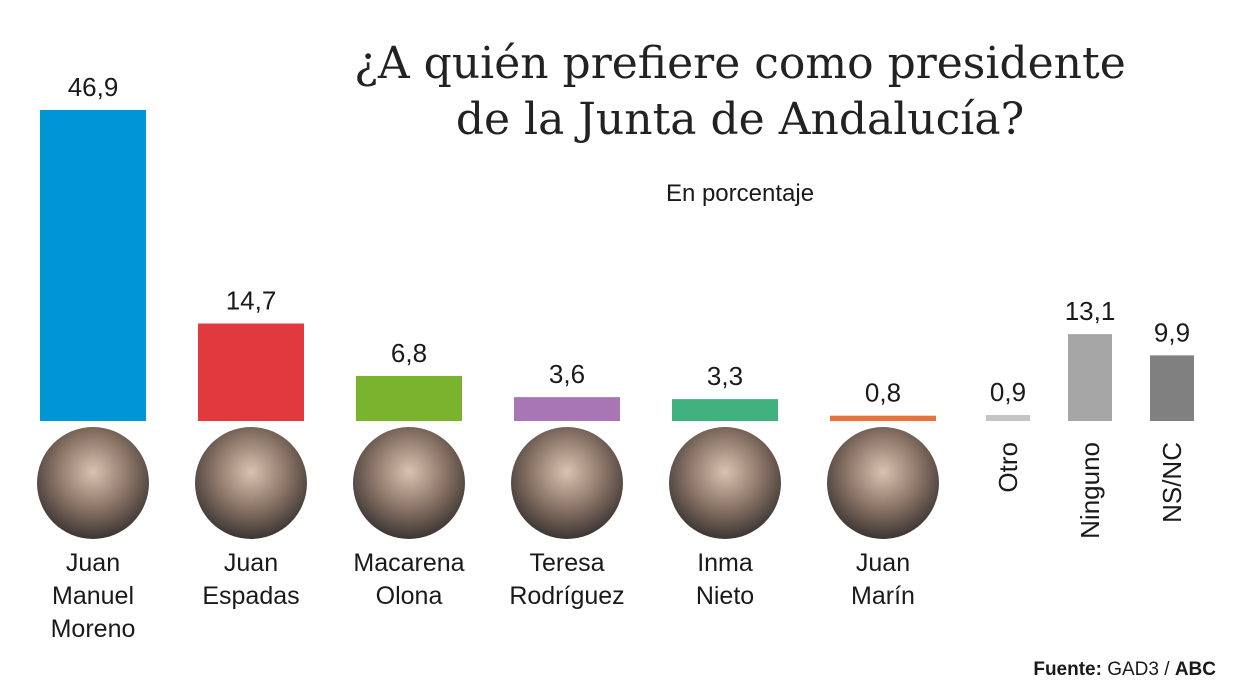 The image size is (1248, 698). Describe the element at coordinates (567, 596) in the screenshot. I see `name-line: Rodríguez` at that location.